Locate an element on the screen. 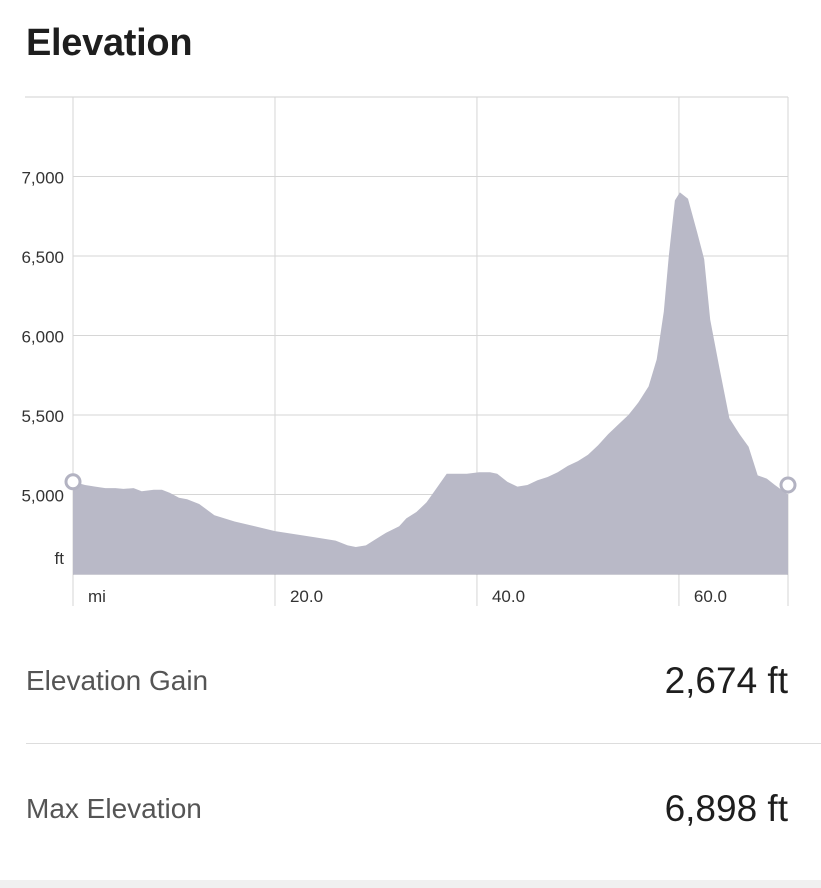 This screenshot has height=888, width=821. bottom-bar is located at coordinates (410, 884).